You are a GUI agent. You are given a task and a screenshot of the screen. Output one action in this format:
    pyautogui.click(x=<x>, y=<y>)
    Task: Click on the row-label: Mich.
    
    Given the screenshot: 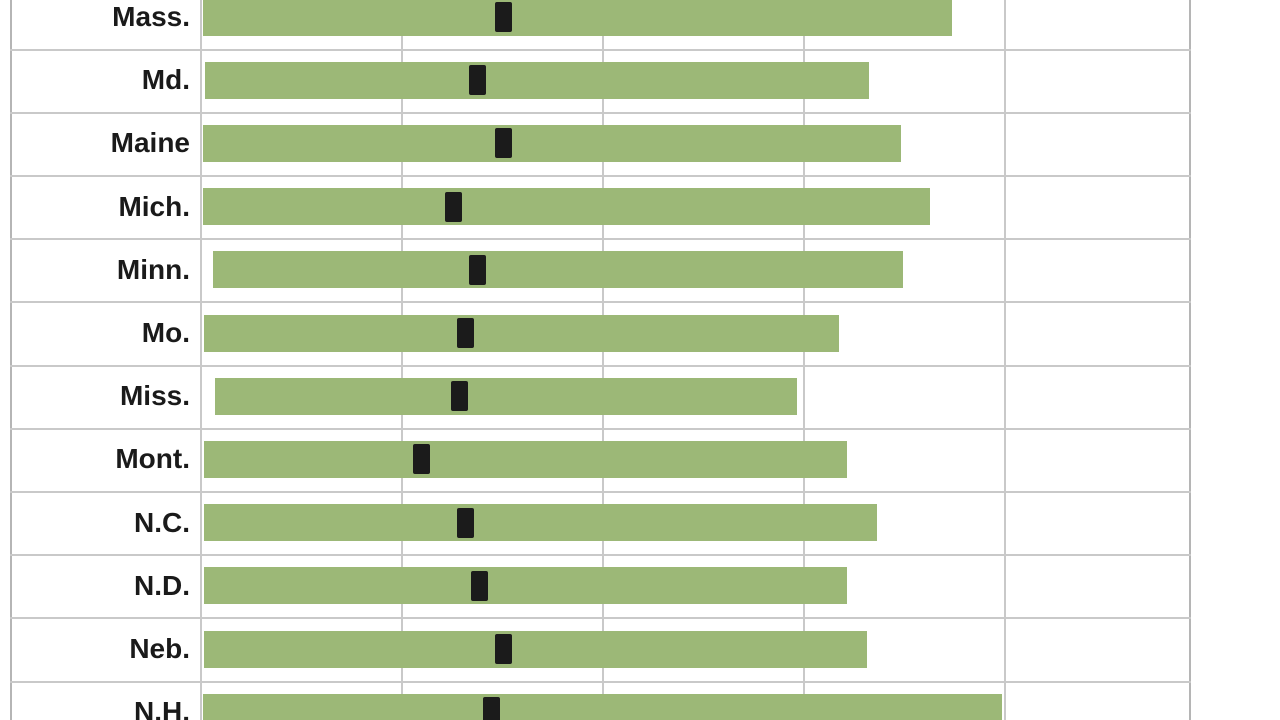 What is the action you would take?
    pyautogui.click(x=154, y=206)
    